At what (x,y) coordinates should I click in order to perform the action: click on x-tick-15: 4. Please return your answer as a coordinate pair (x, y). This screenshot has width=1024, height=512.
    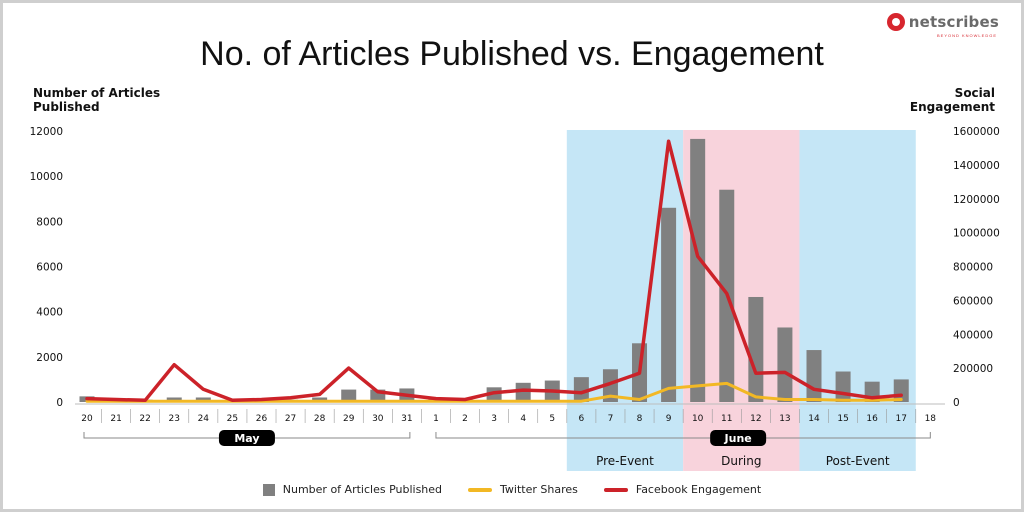
    Looking at the image, I should click on (523, 419).